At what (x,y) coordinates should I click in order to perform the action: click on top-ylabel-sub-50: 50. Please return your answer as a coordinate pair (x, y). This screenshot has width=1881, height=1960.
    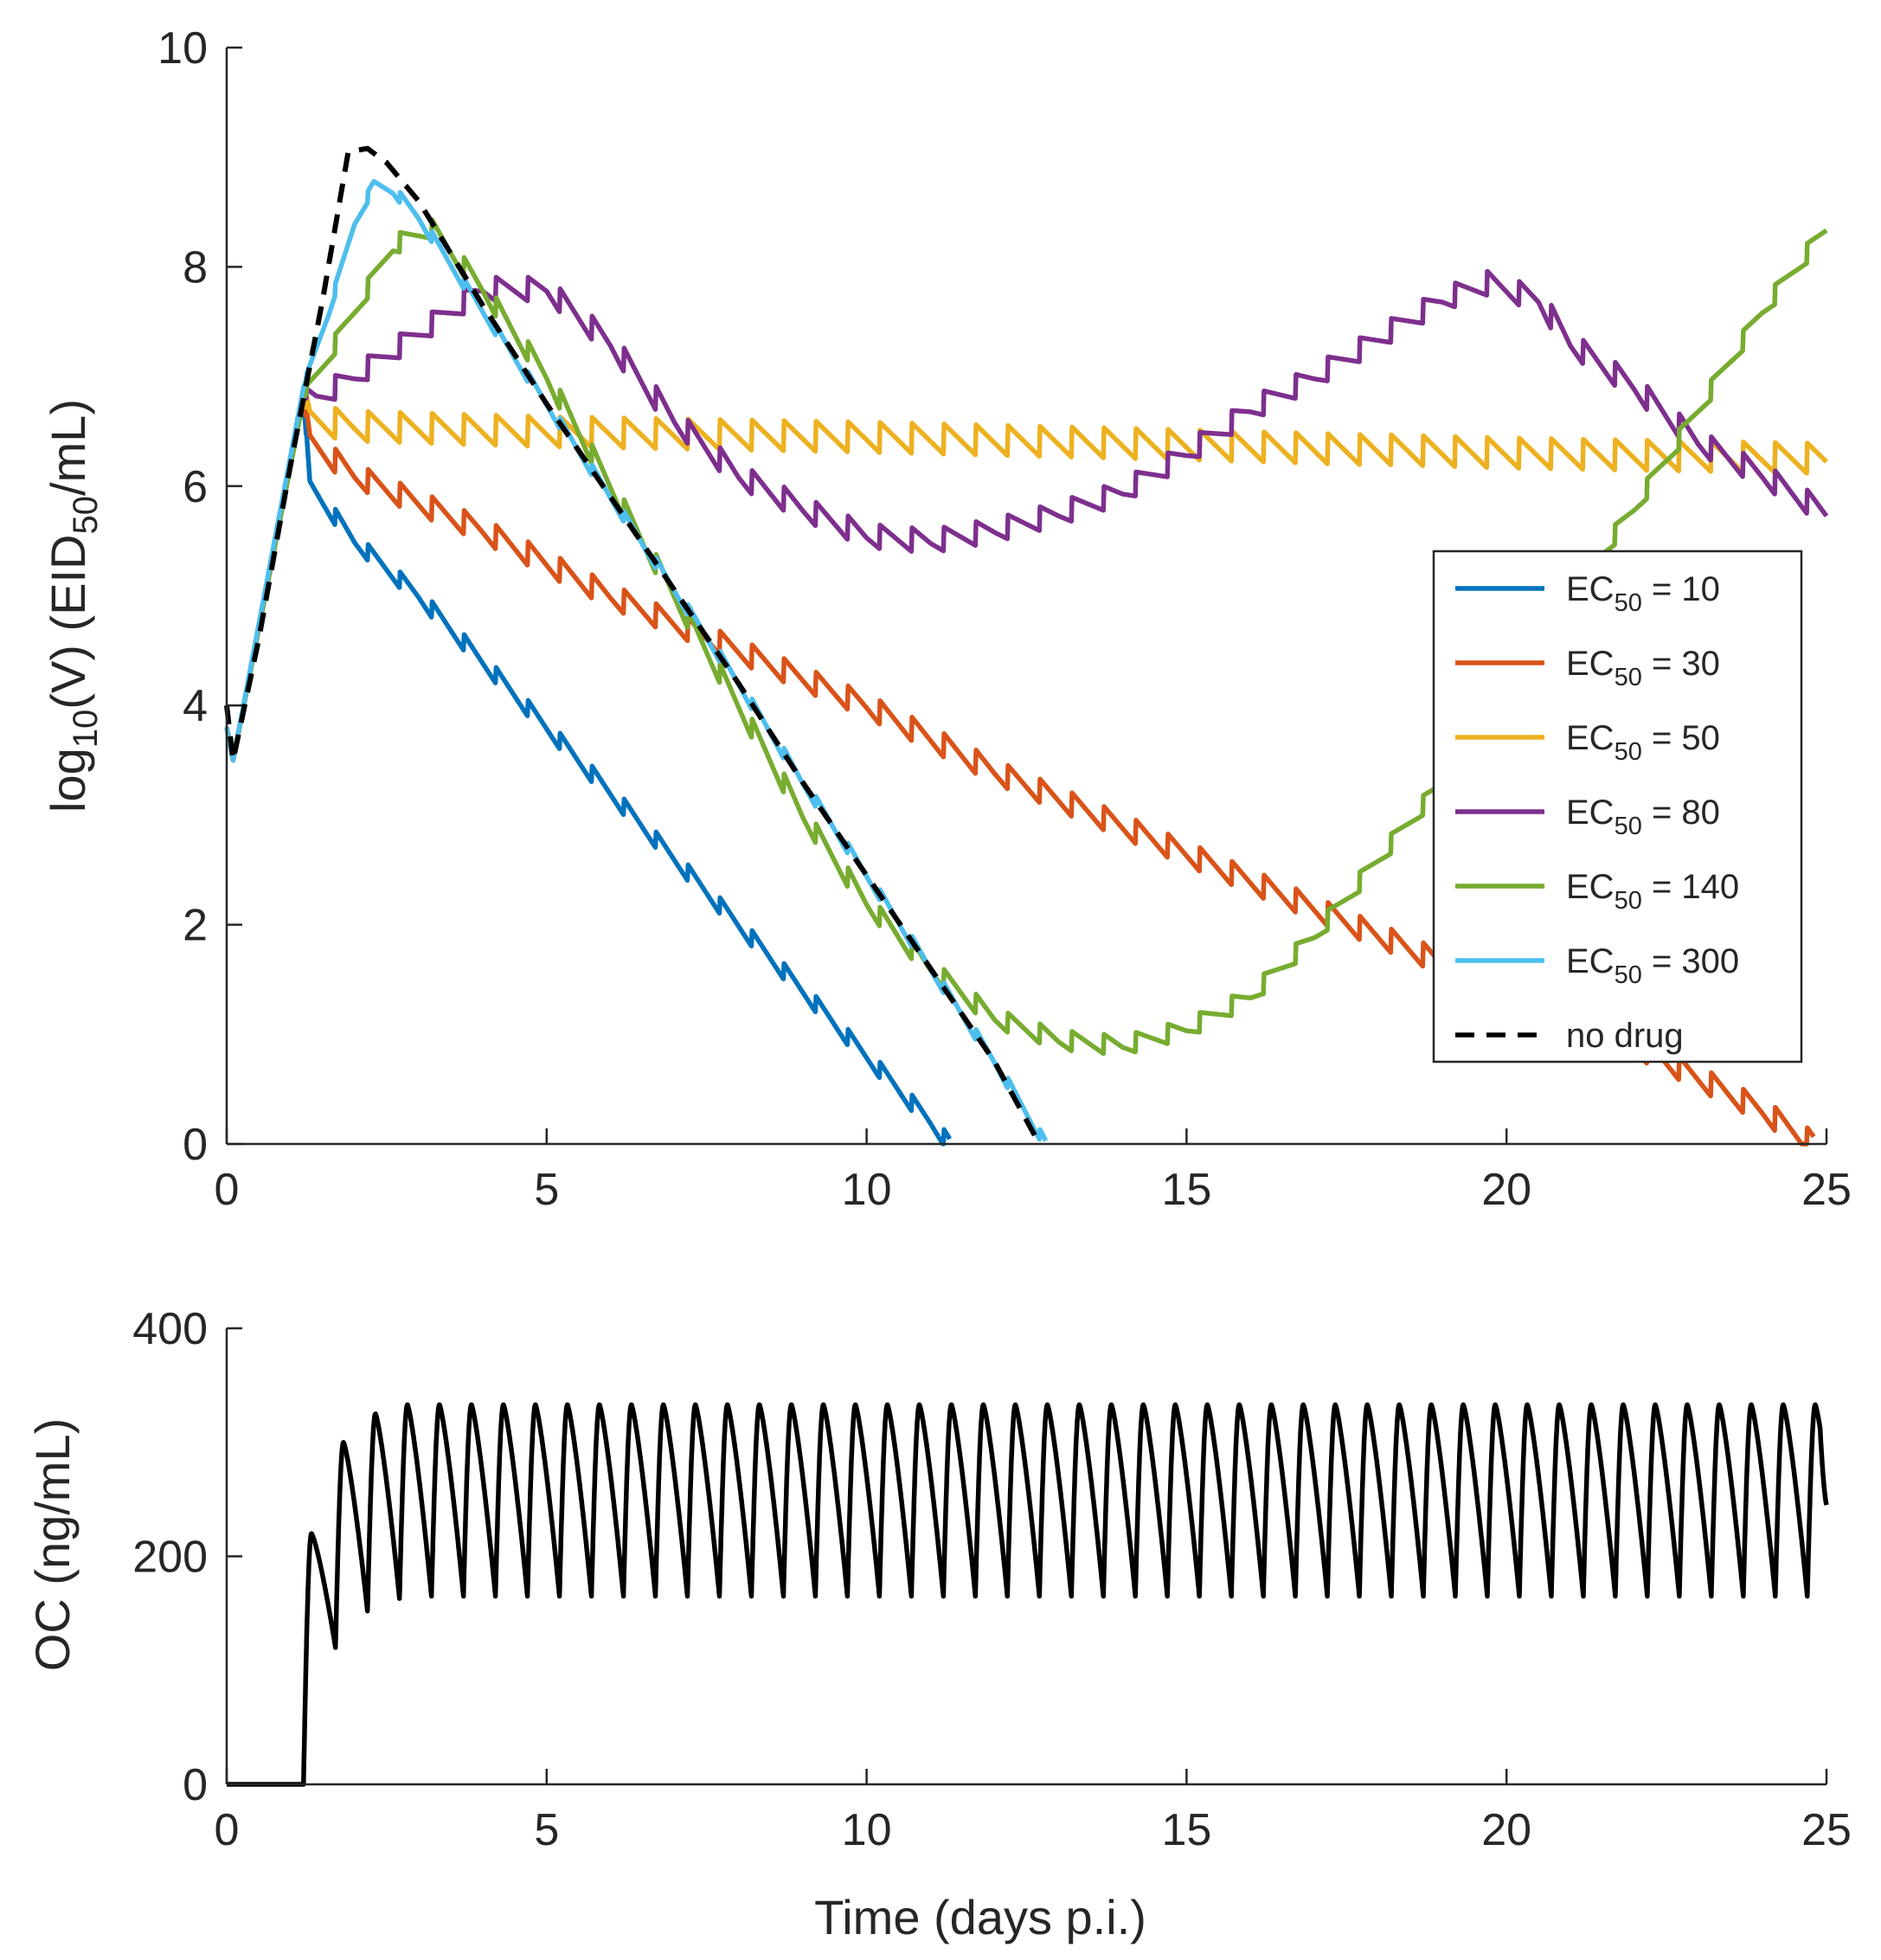
    Looking at the image, I should click on (86, 515).